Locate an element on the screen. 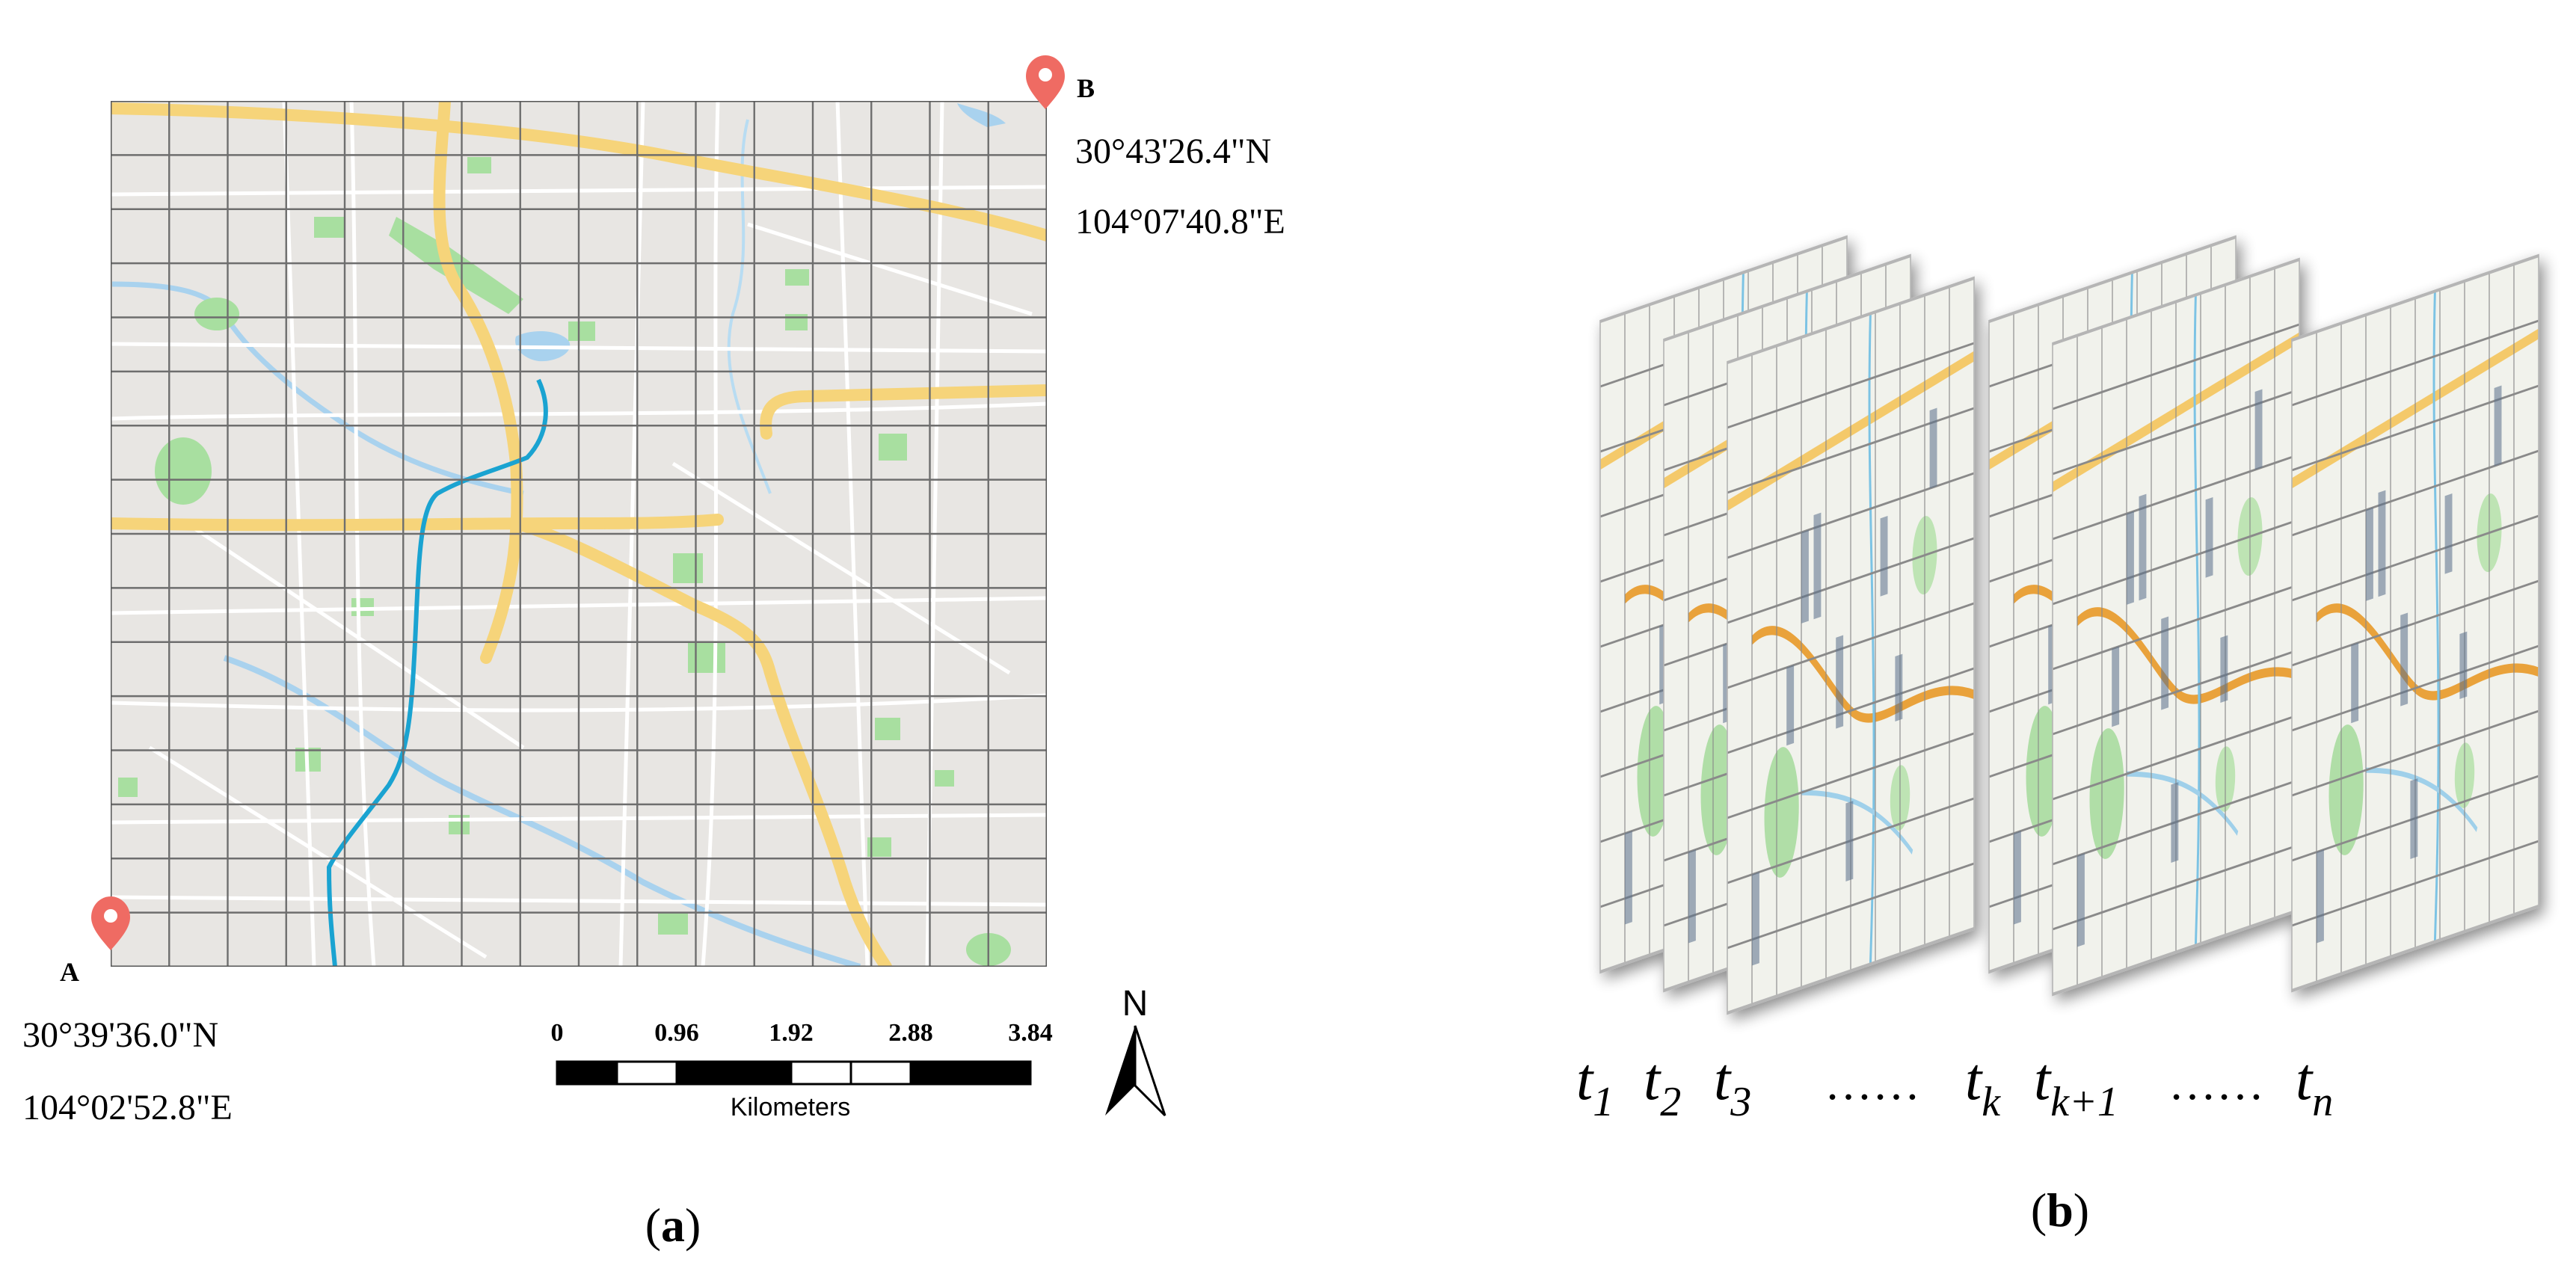 The height and width of the screenshot is (1271, 2576). point-b-letter: B is located at coordinates (1086, 88).